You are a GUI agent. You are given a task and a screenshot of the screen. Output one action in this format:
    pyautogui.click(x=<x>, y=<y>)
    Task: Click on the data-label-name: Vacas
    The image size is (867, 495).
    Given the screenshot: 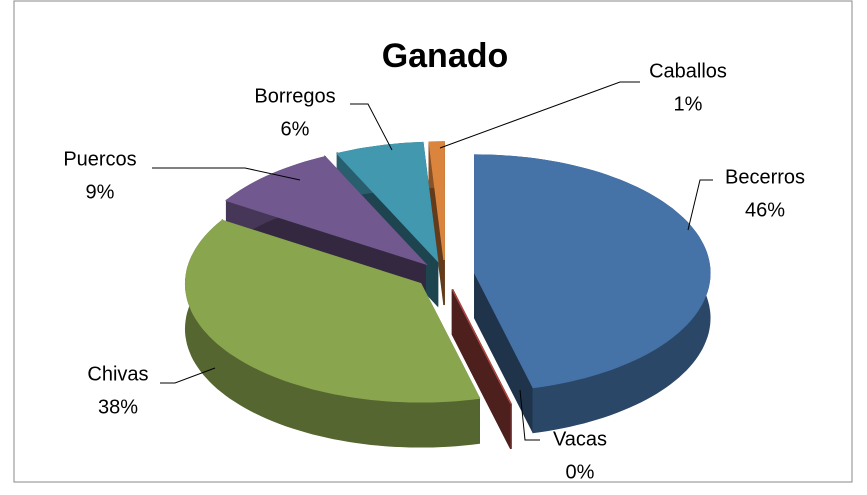 What is the action you would take?
    pyautogui.click(x=580, y=439)
    